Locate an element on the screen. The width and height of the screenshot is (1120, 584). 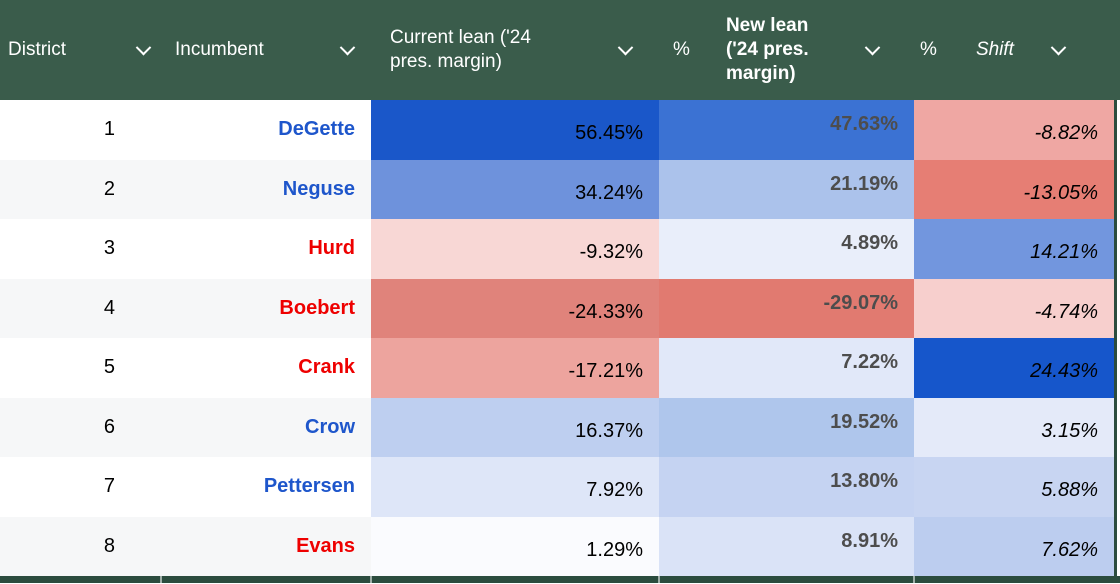
shift-value: 5.88% is located at coordinates (1069, 490).